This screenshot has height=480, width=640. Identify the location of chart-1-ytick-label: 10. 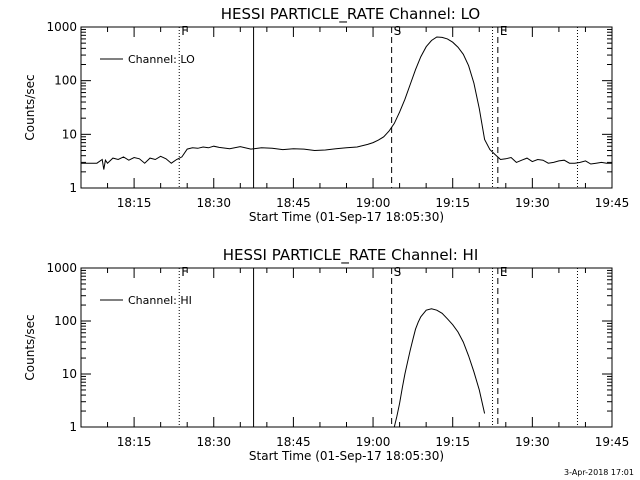
(69, 134).